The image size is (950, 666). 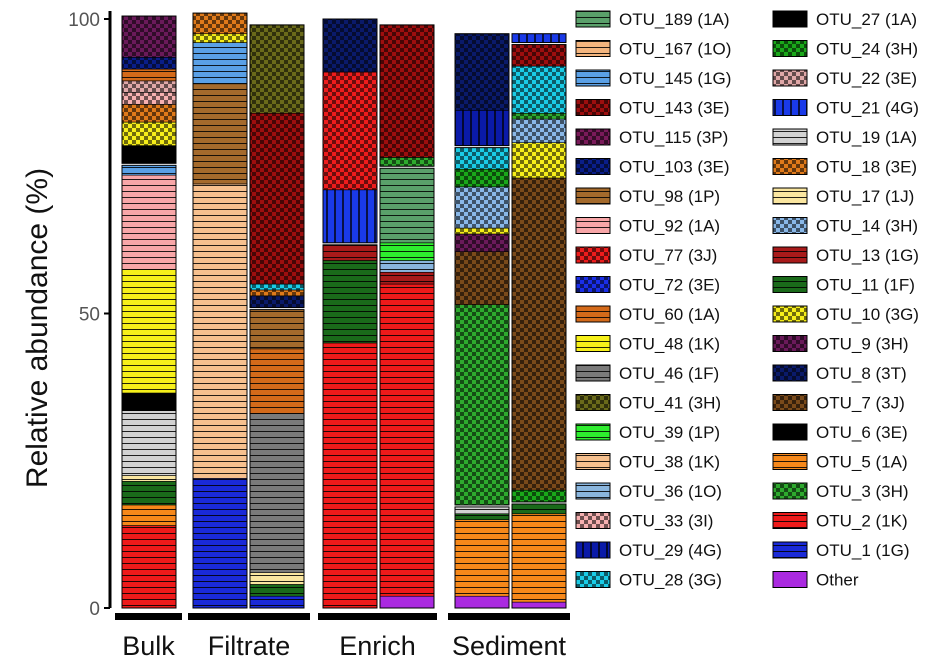 What do you see at coordinates (149, 443) in the screenshot?
I see `bar-segment-otu-19-1a` at bounding box center [149, 443].